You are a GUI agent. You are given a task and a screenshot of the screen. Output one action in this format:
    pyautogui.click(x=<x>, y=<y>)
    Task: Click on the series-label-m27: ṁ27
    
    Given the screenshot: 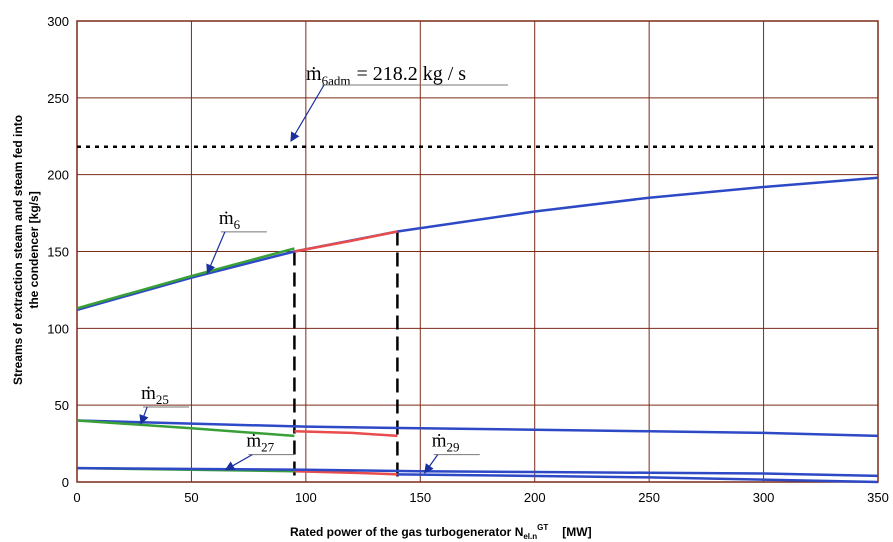 What is the action you would take?
    pyautogui.click(x=260, y=443)
    